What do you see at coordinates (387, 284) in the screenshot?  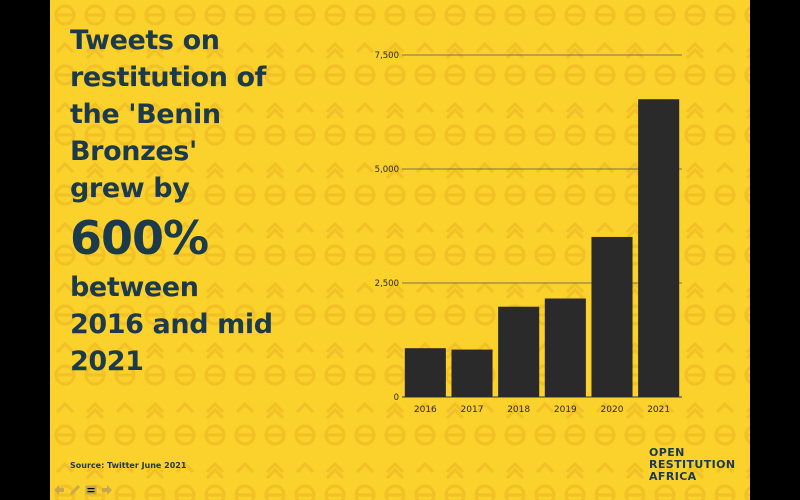 I see `y-tick-label-1: 2,500` at bounding box center [387, 284].